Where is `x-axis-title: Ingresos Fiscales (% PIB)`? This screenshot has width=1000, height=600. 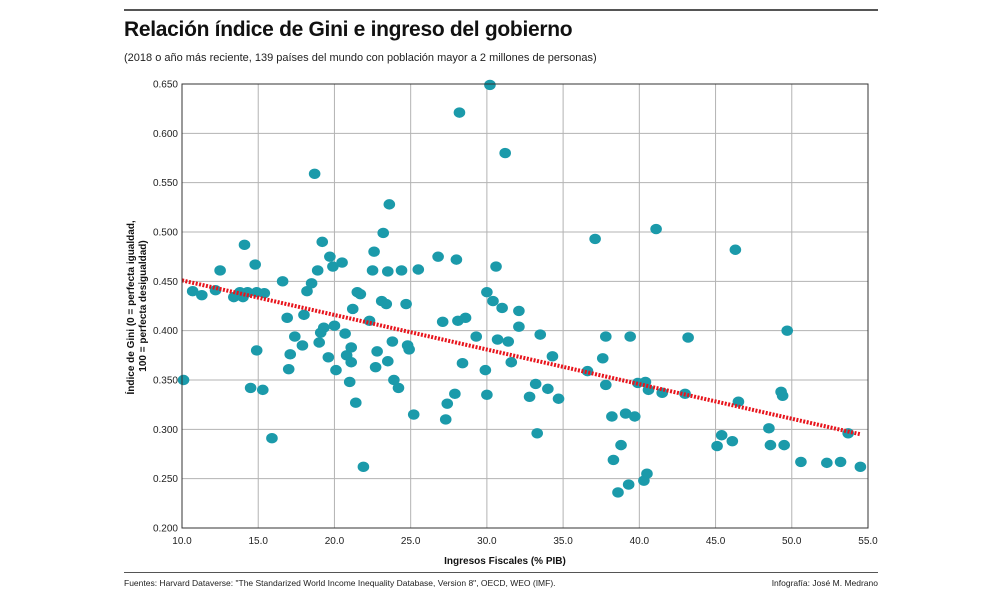 x-axis-title: Ingresos Fiscales (% PIB) is located at coordinates (505, 561).